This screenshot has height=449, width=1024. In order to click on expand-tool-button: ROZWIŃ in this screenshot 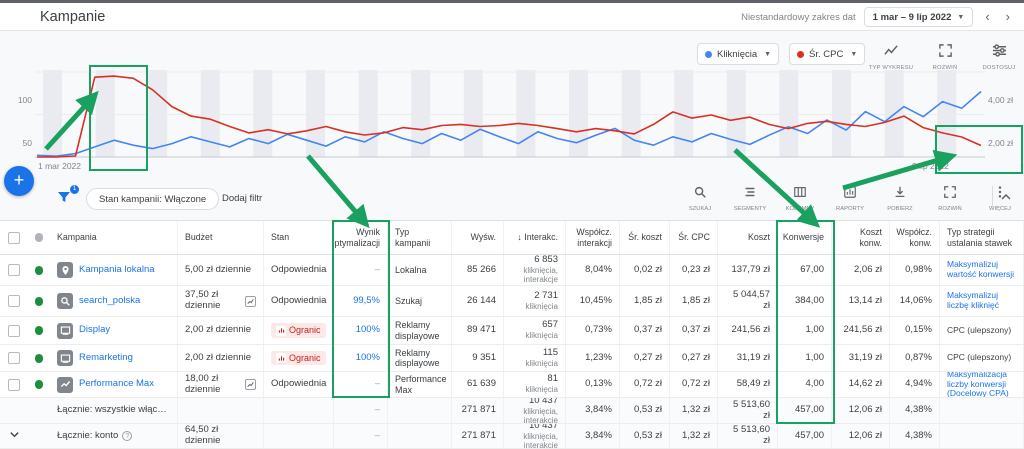, I will do `click(945, 57)`.